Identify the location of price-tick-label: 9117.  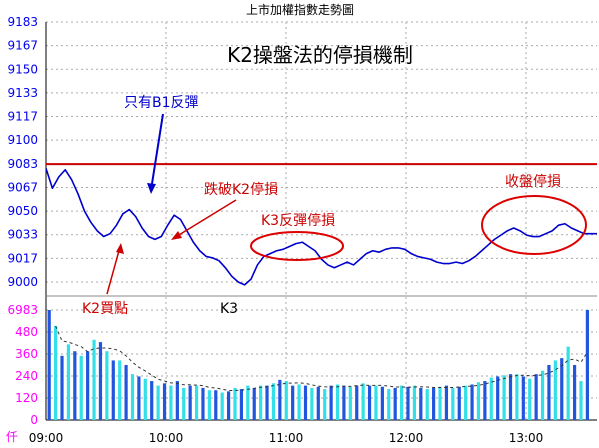
(22, 117).